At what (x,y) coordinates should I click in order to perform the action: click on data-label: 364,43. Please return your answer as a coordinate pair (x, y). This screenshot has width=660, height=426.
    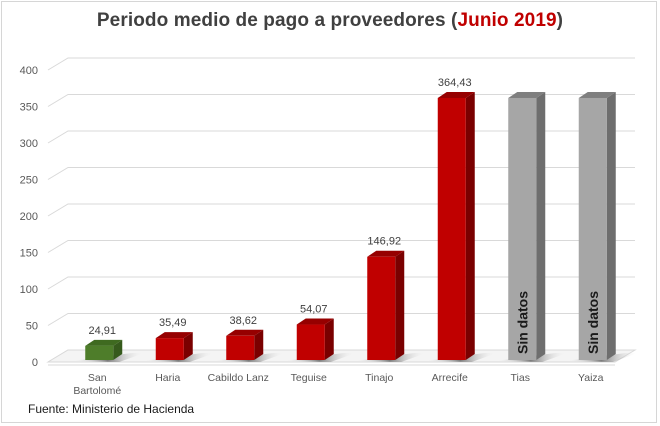
    Looking at the image, I should click on (455, 83).